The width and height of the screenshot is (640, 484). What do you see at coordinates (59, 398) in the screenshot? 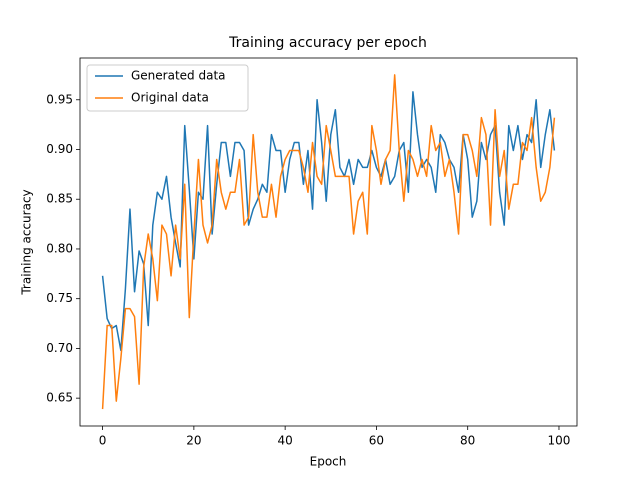
I see `y-tick-label: 0.65` at bounding box center [59, 398].